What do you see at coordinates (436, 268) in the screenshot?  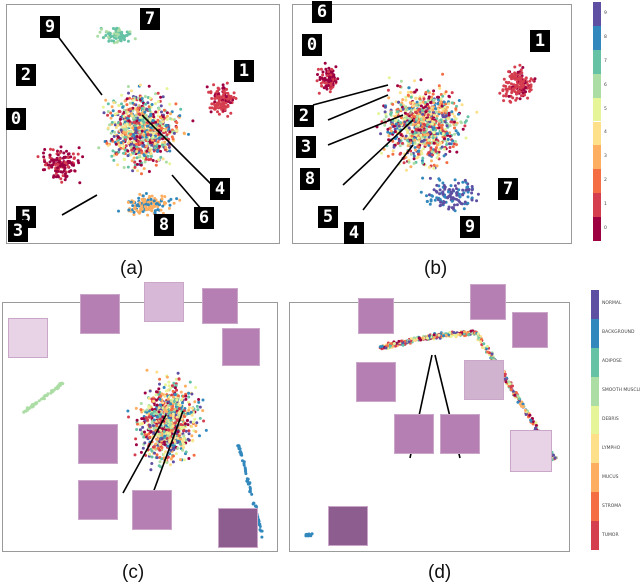 I see `caption-b: (b)` at bounding box center [436, 268].